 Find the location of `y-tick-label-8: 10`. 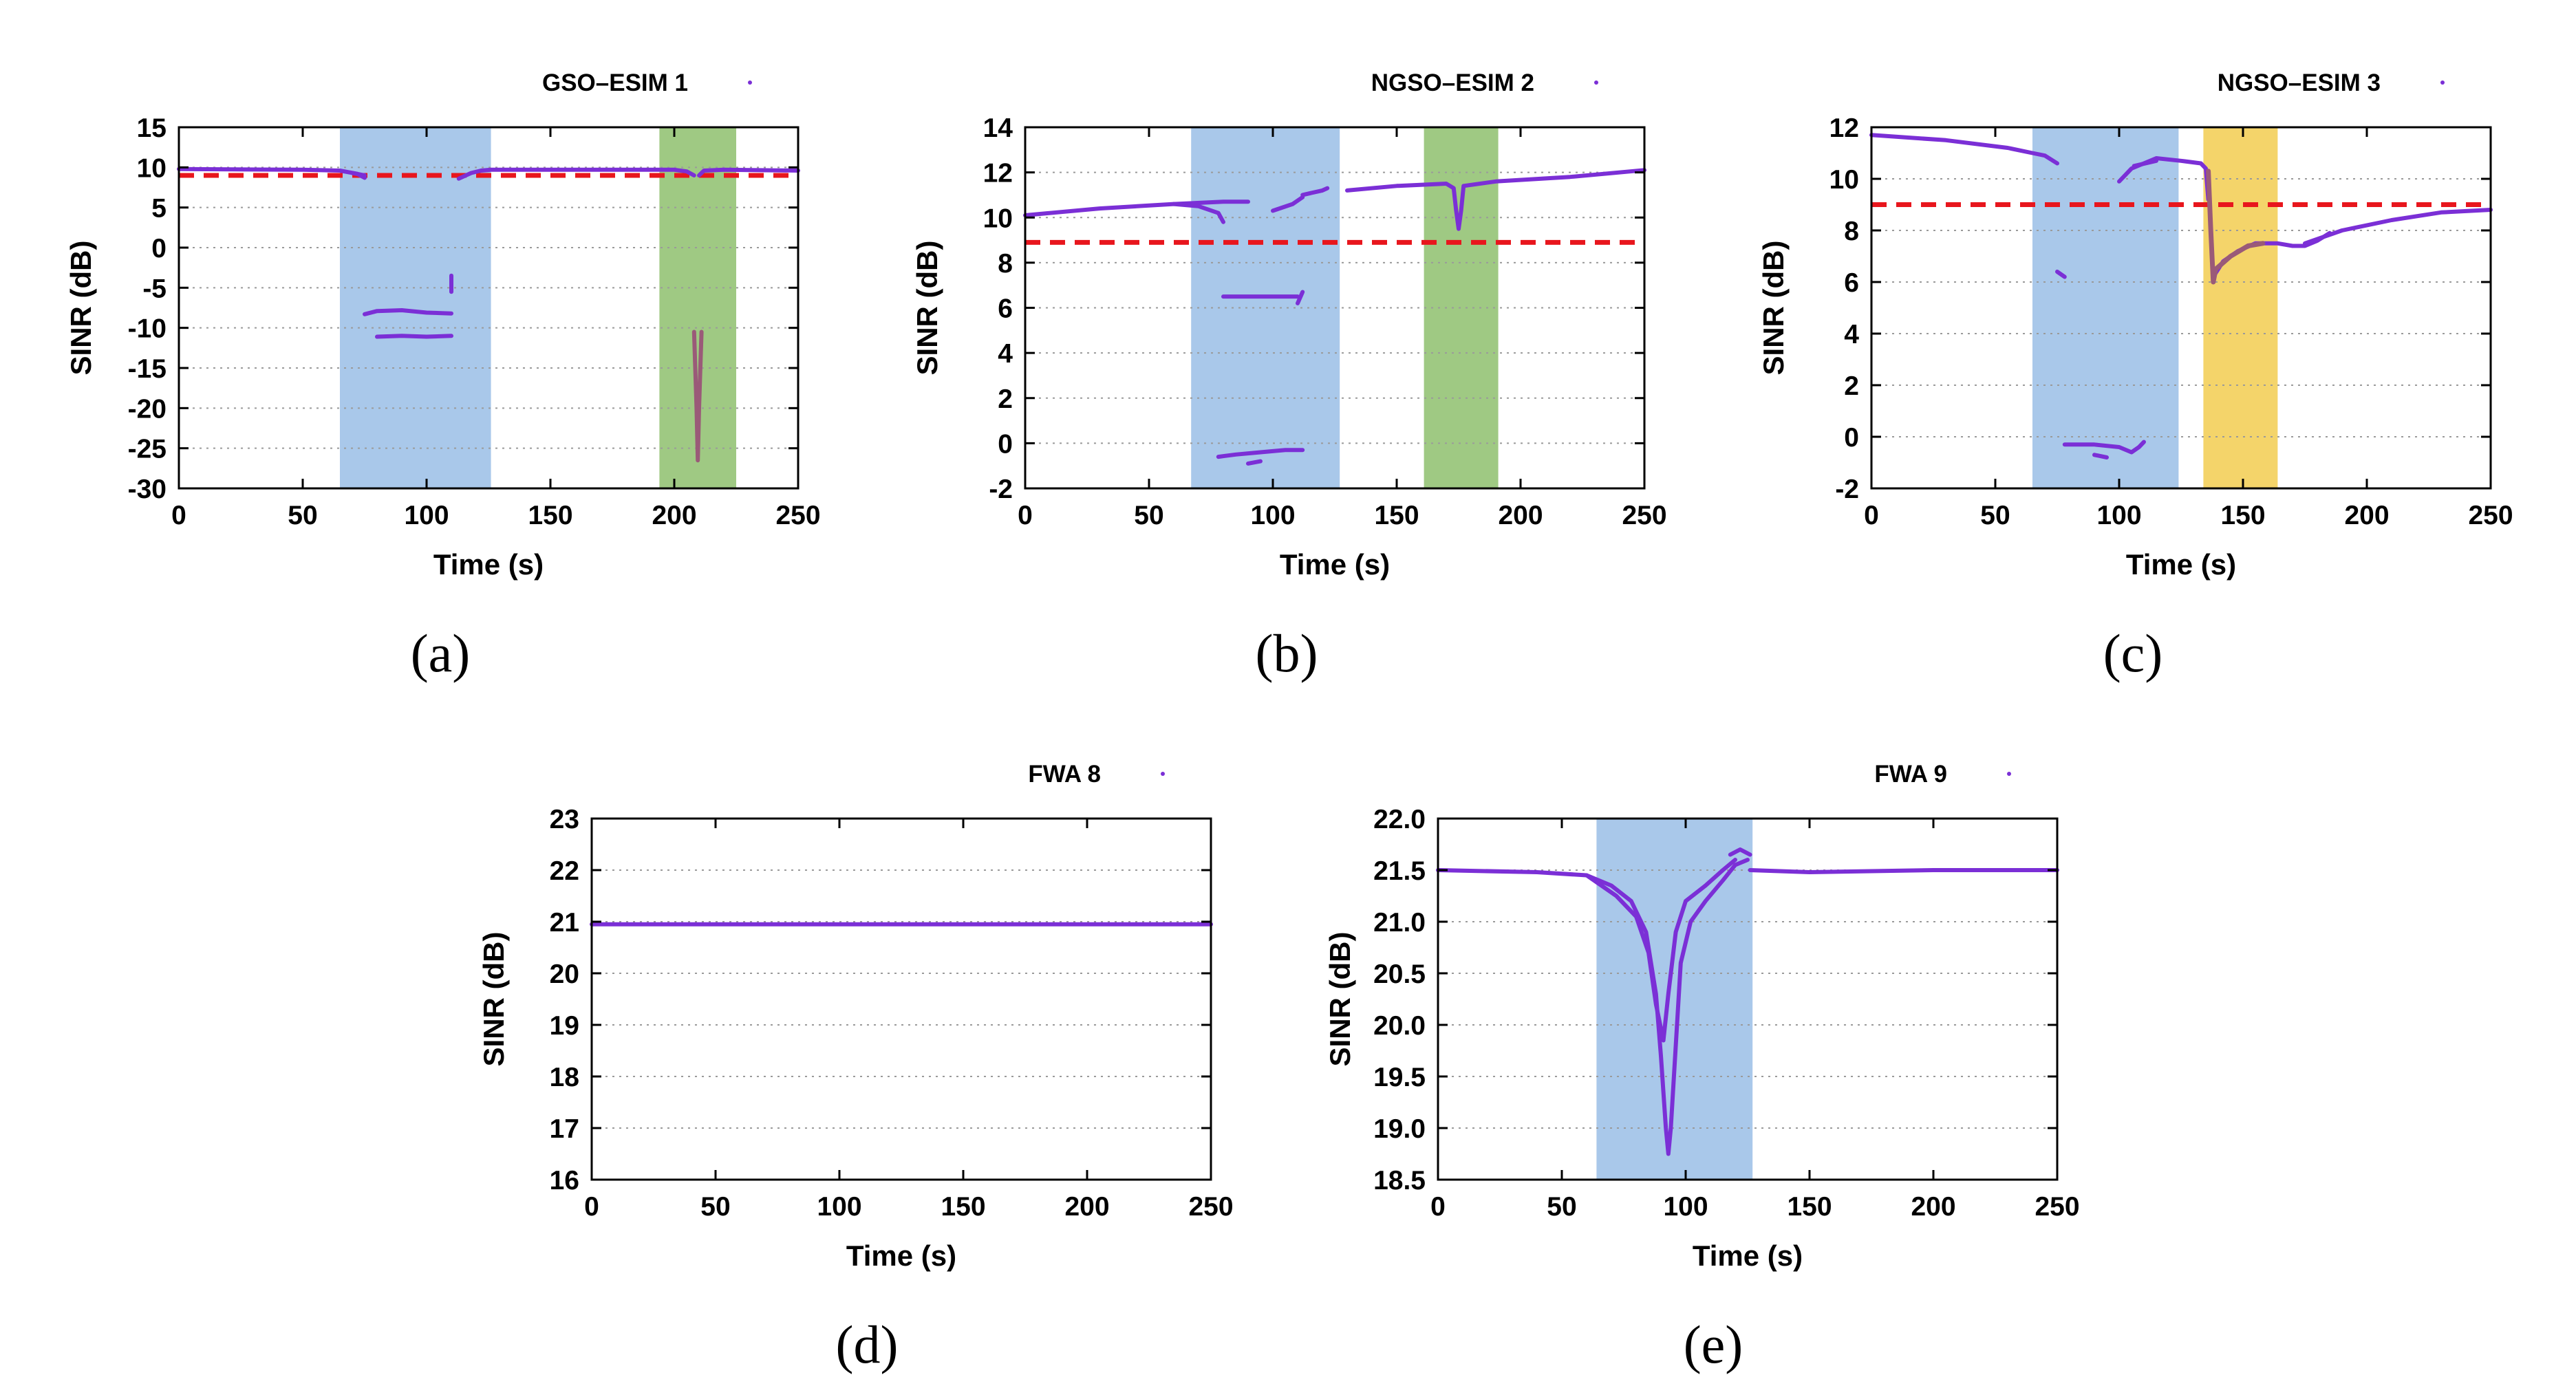

y-tick-label-8: 10 is located at coordinates (152, 168).